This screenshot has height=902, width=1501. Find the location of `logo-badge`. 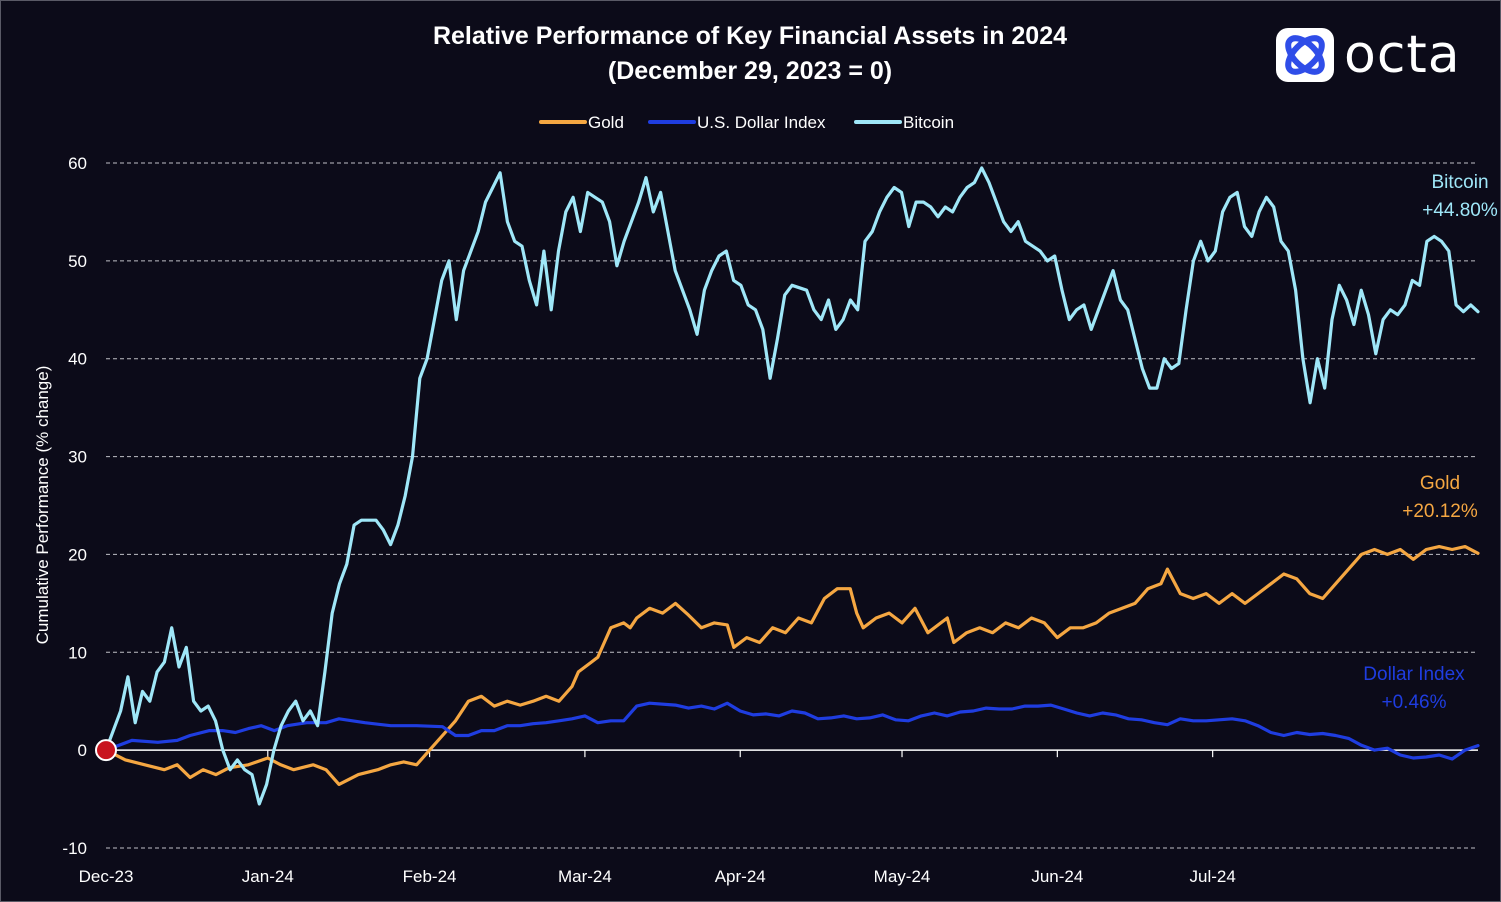

logo-badge is located at coordinates (1305, 55).